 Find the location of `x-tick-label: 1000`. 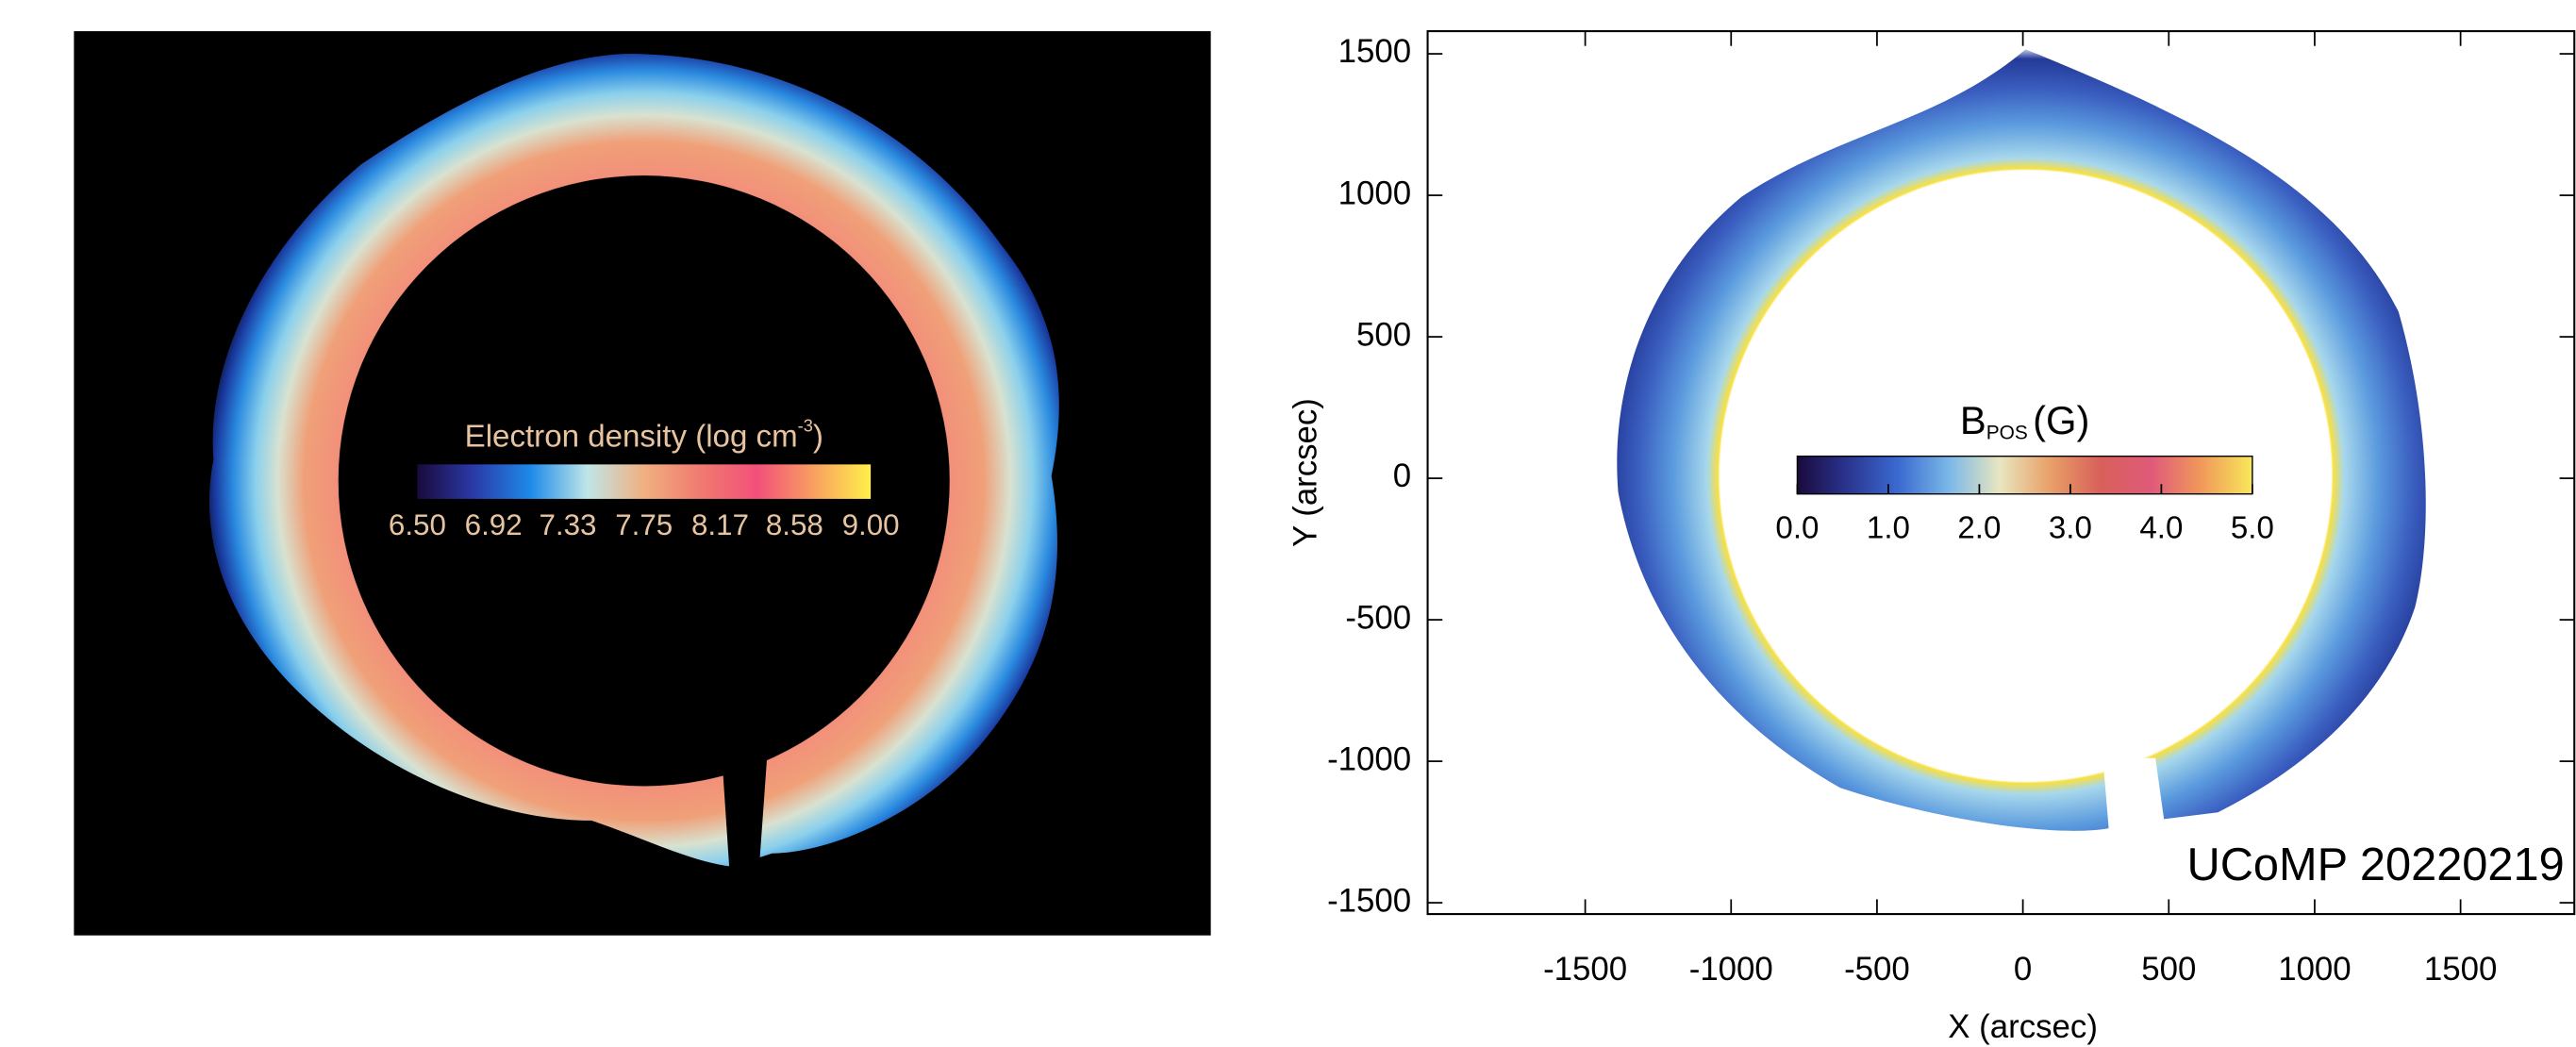

x-tick-label: 1000 is located at coordinates (2314, 970).